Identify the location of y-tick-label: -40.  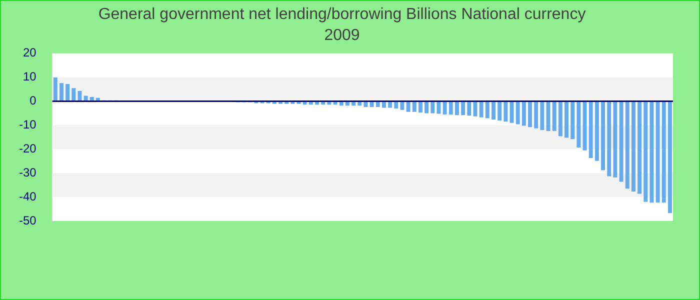
(28, 196).